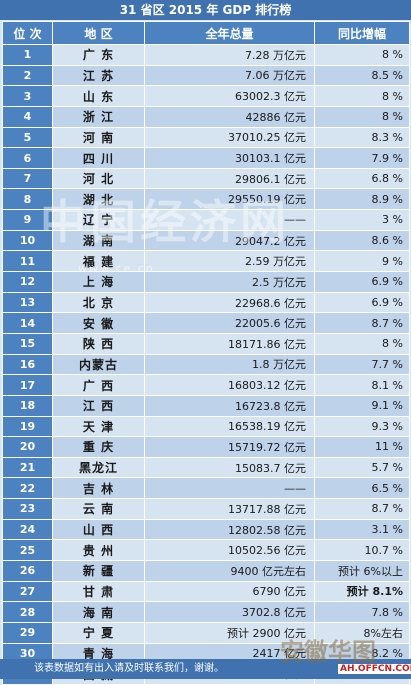 The width and height of the screenshot is (411, 685). I want to click on gdp-cell: 2.59 万亿元, so click(229, 261).